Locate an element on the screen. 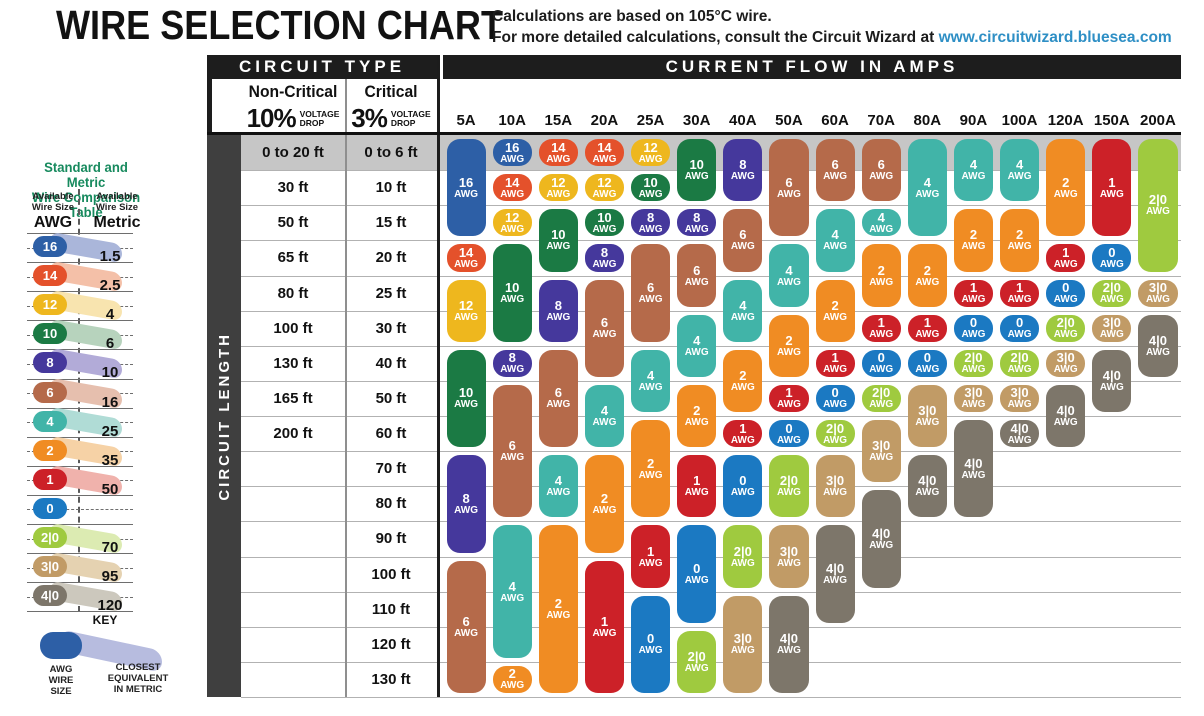 Image resolution: width=1204 pixels, height=716 pixels. header-left-border is located at coordinates (209, 107).